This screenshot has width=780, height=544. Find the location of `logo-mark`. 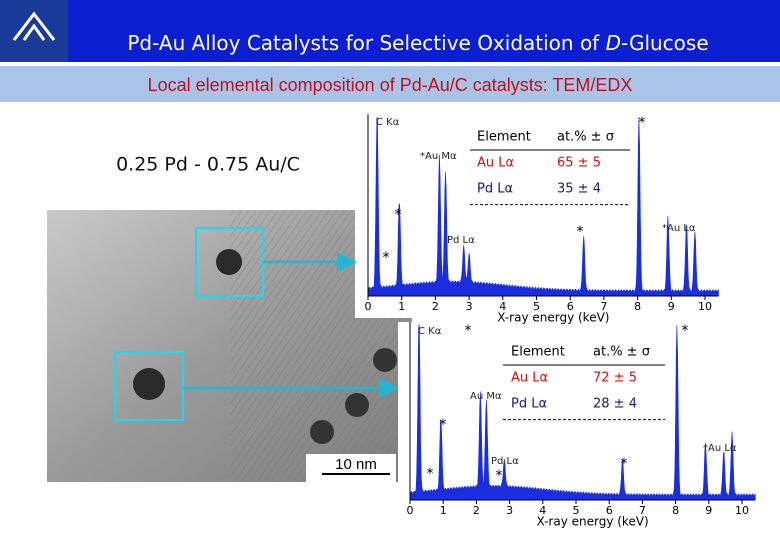

logo-mark is located at coordinates (34, 26).